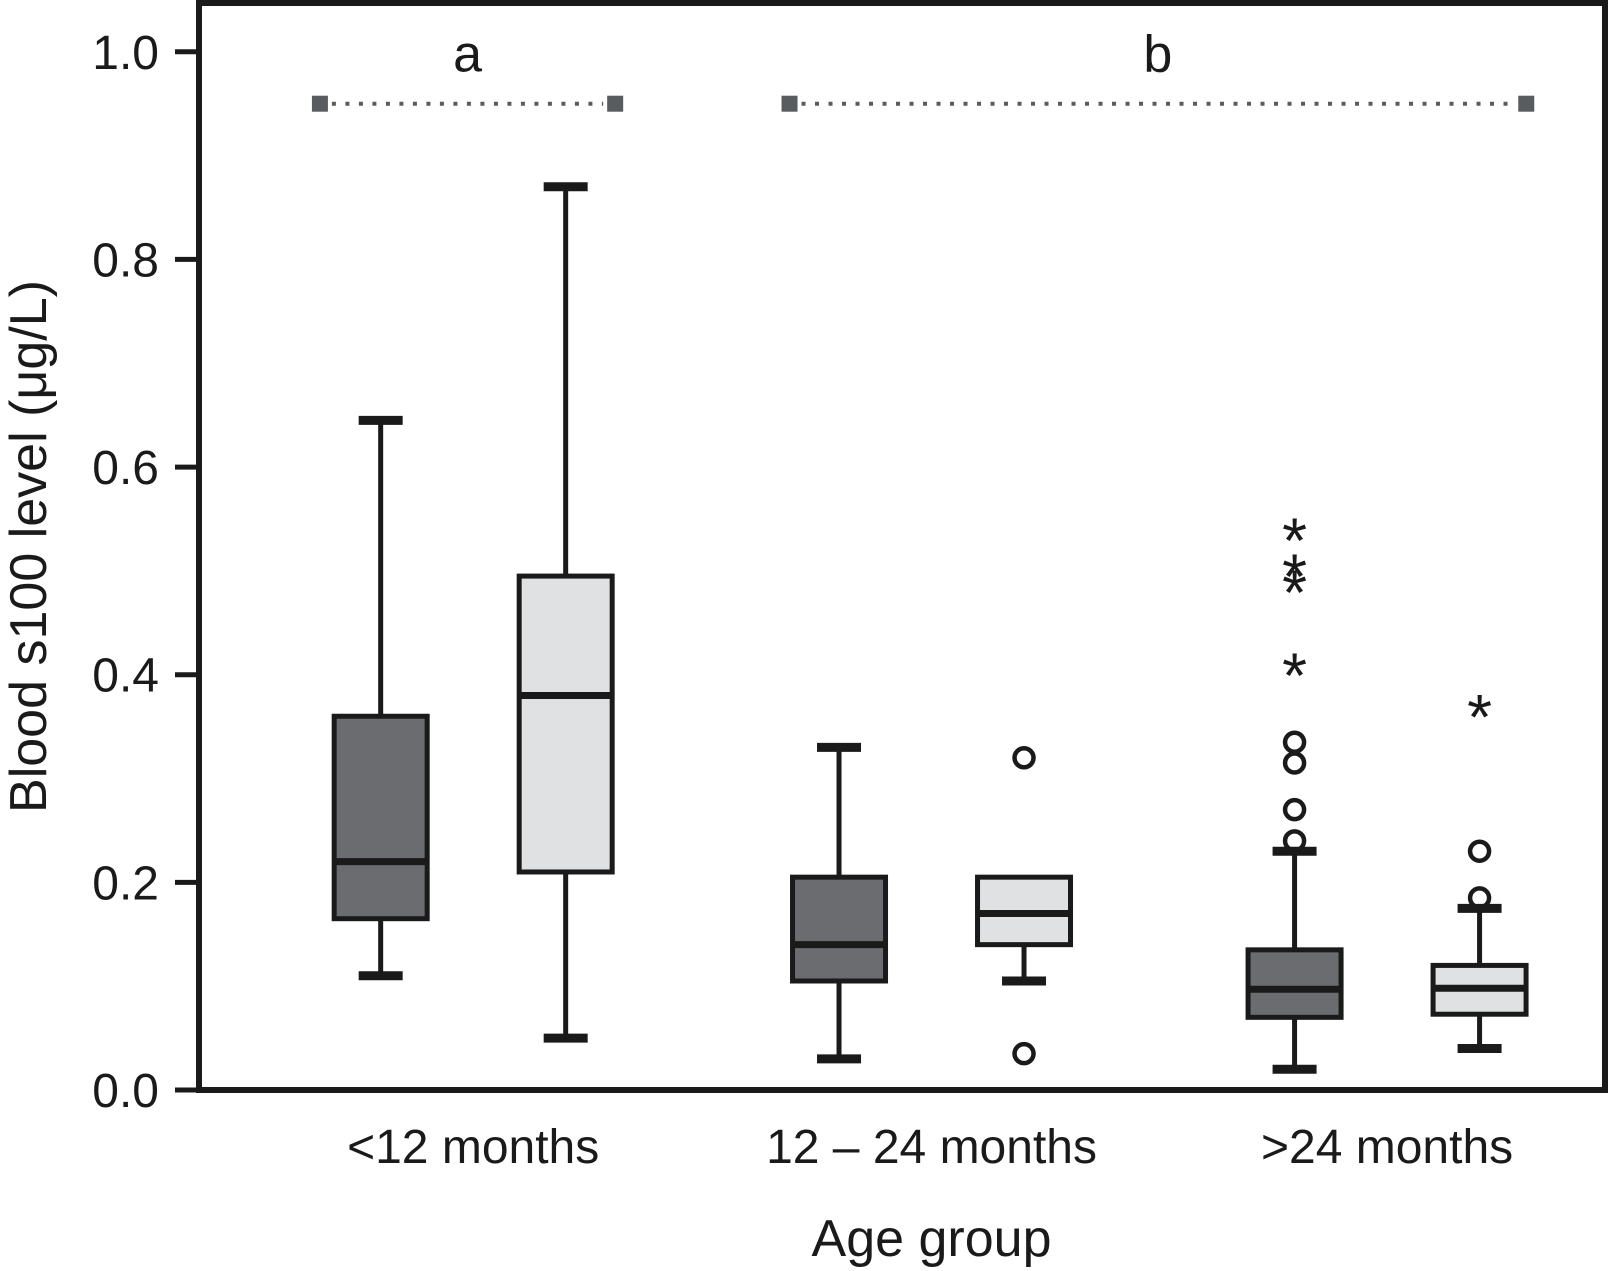 Image resolution: width=1621 pixels, height=1271 pixels. What do you see at coordinates (125, 468) in the screenshot?
I see `y-tick-label: 0.6` at bounding box center [125, 468].